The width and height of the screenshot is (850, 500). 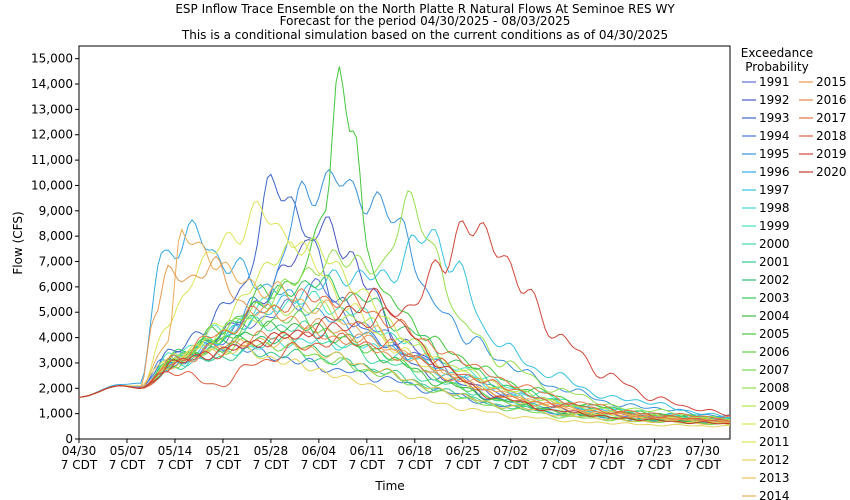 I want to click on y-tick-label: 4,000, so click(x=56, y=338).